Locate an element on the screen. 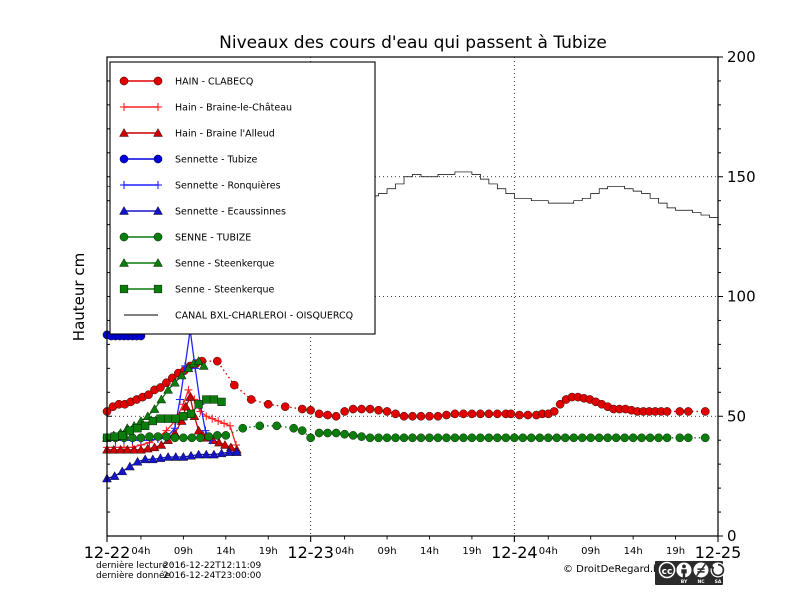  legend-label: Hain - Braine-le-Château is located at coordinates (233, 108).